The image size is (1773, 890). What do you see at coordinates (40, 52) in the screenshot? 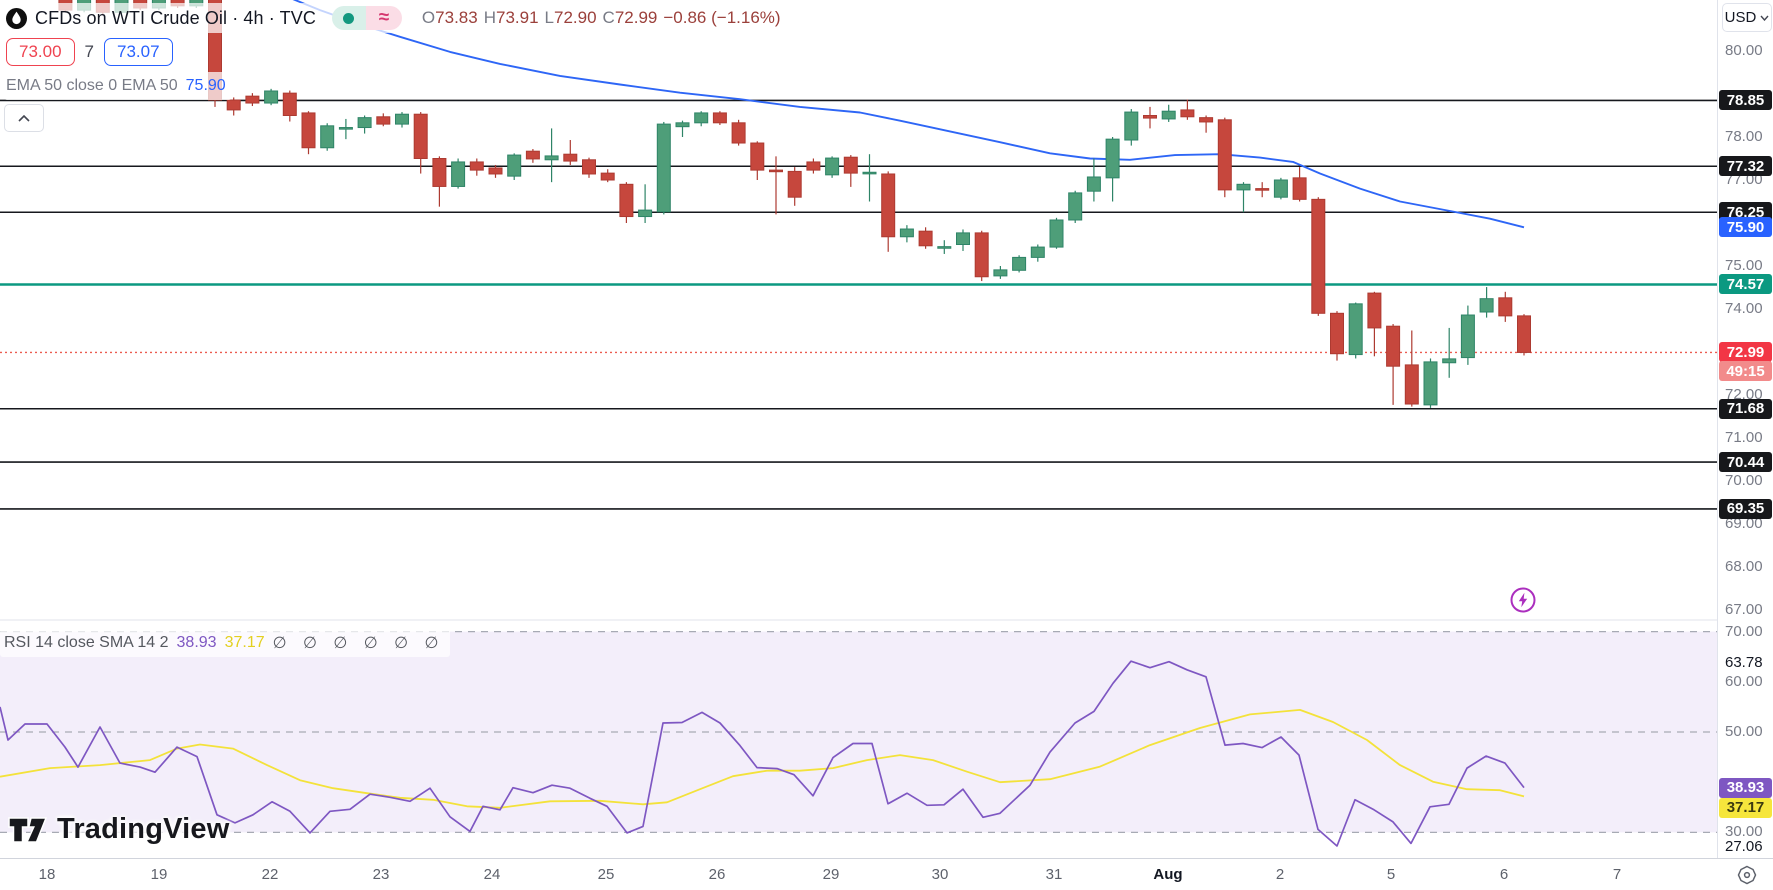
I see `sell-button: 73.00` at bounding box center [40, 52].